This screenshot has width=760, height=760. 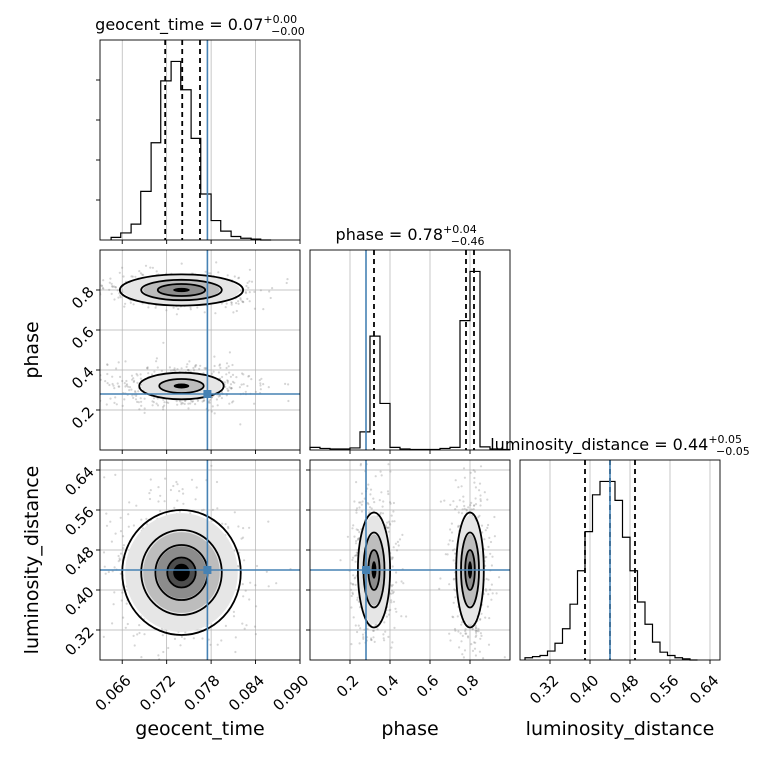 I want to click on histogram-geocent-time, so click(x=191, y=150).